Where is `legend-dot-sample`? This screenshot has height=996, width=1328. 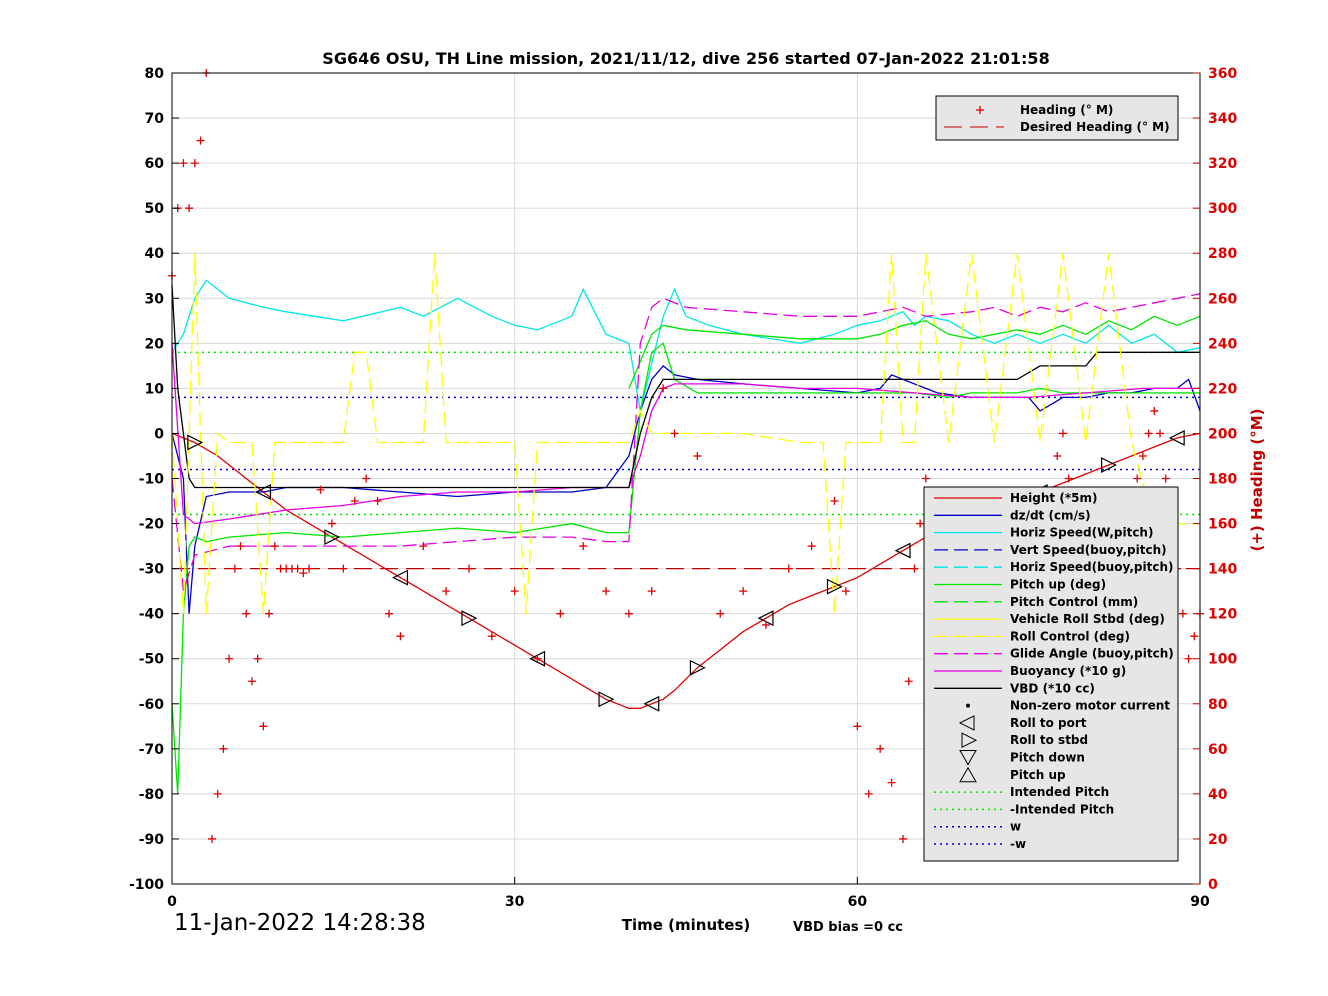 legend-dot-sample is located at coordinates (968, 705).